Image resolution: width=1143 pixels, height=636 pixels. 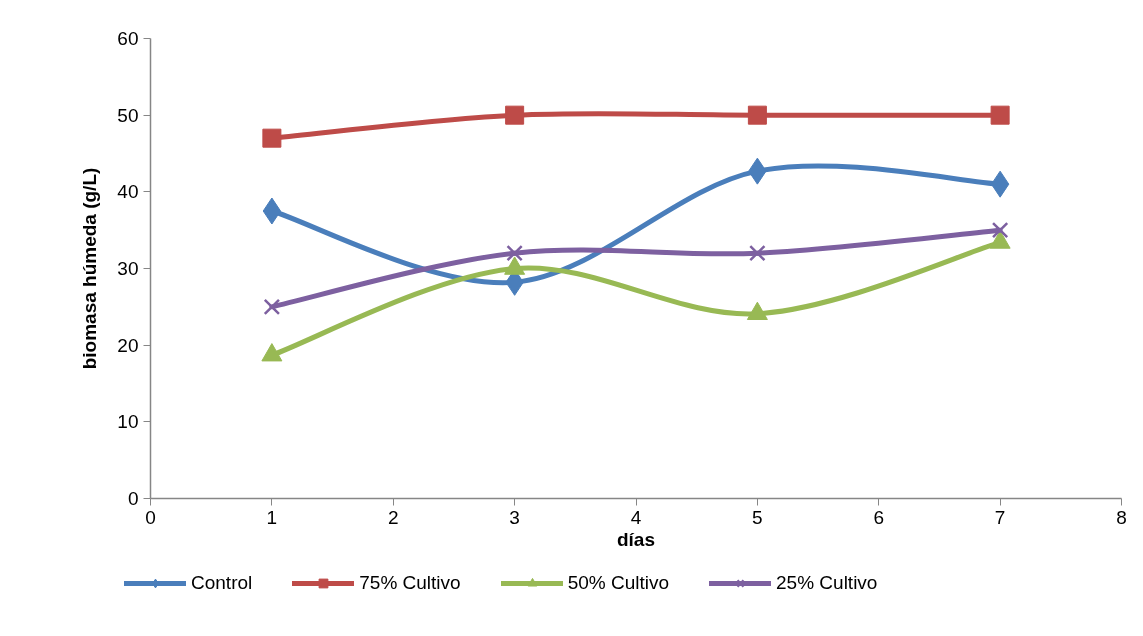 I want to click on x-tick-label: 6, so click(x=879, y=517).